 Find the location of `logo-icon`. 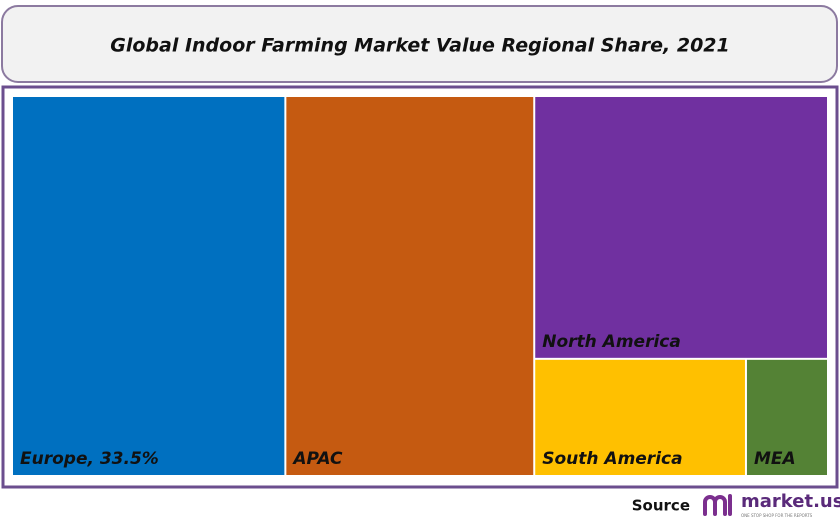

logo-icon is located at coordinates (717, 505).